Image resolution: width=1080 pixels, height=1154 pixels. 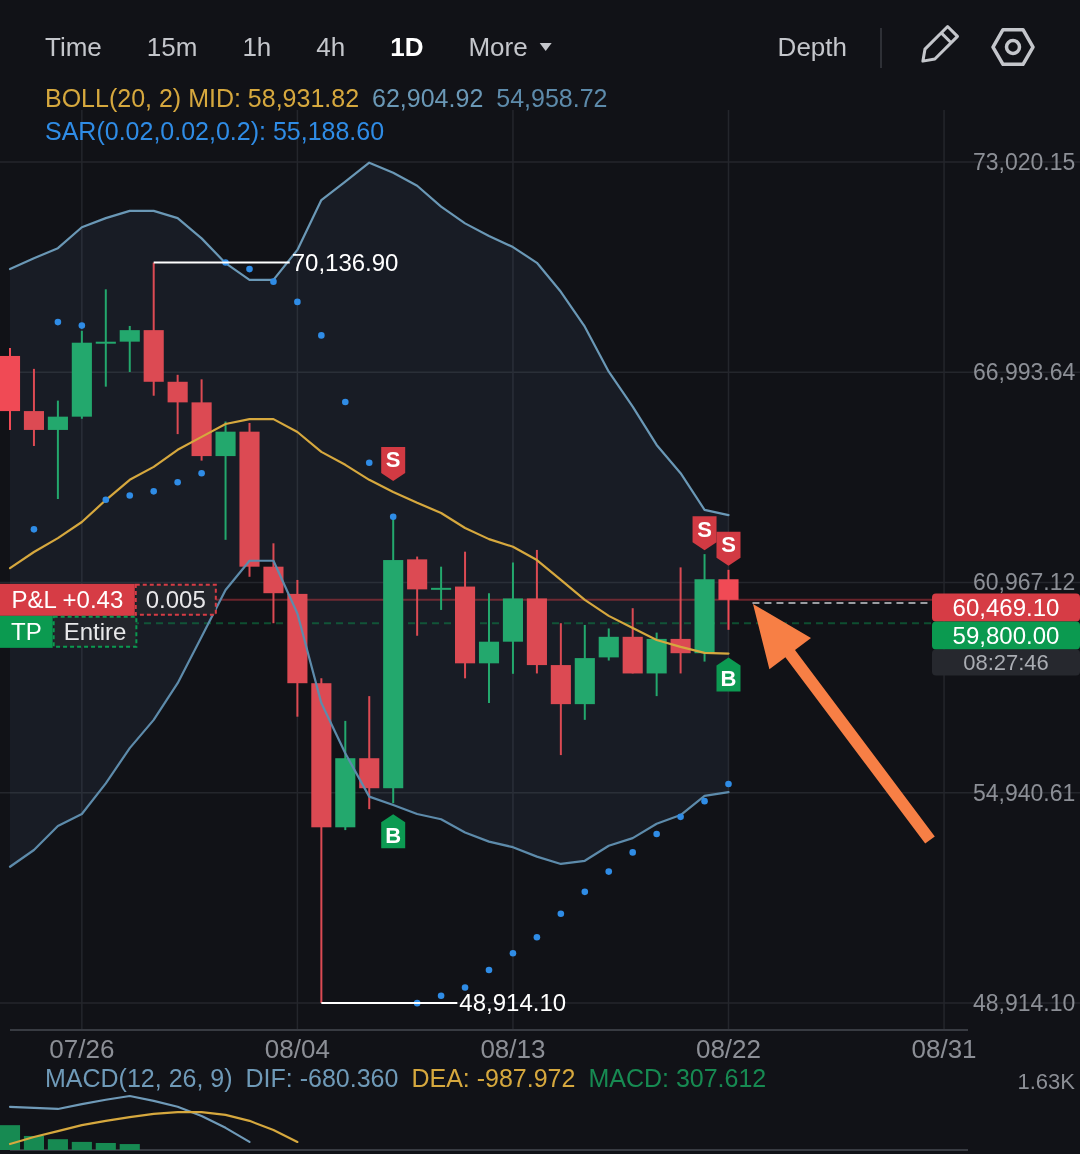 What do you see at coordinates (552, 98) in the screenshot?
I see `text: 54,958.72` at bounding box center [552, 98].